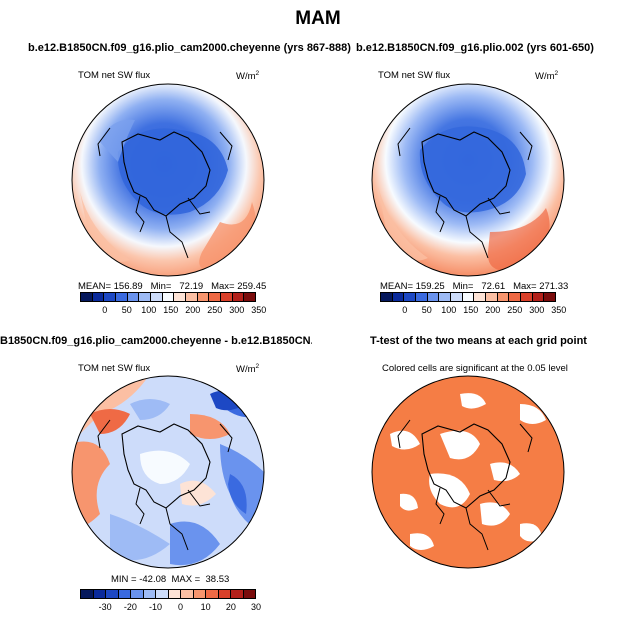 Image resolution: width=636 pixels, height=637 pixels. What do you see at coordinates (130, 607) in the screenshot?
I see `colorbar-tick: -20` at bounding box center [130, 607].